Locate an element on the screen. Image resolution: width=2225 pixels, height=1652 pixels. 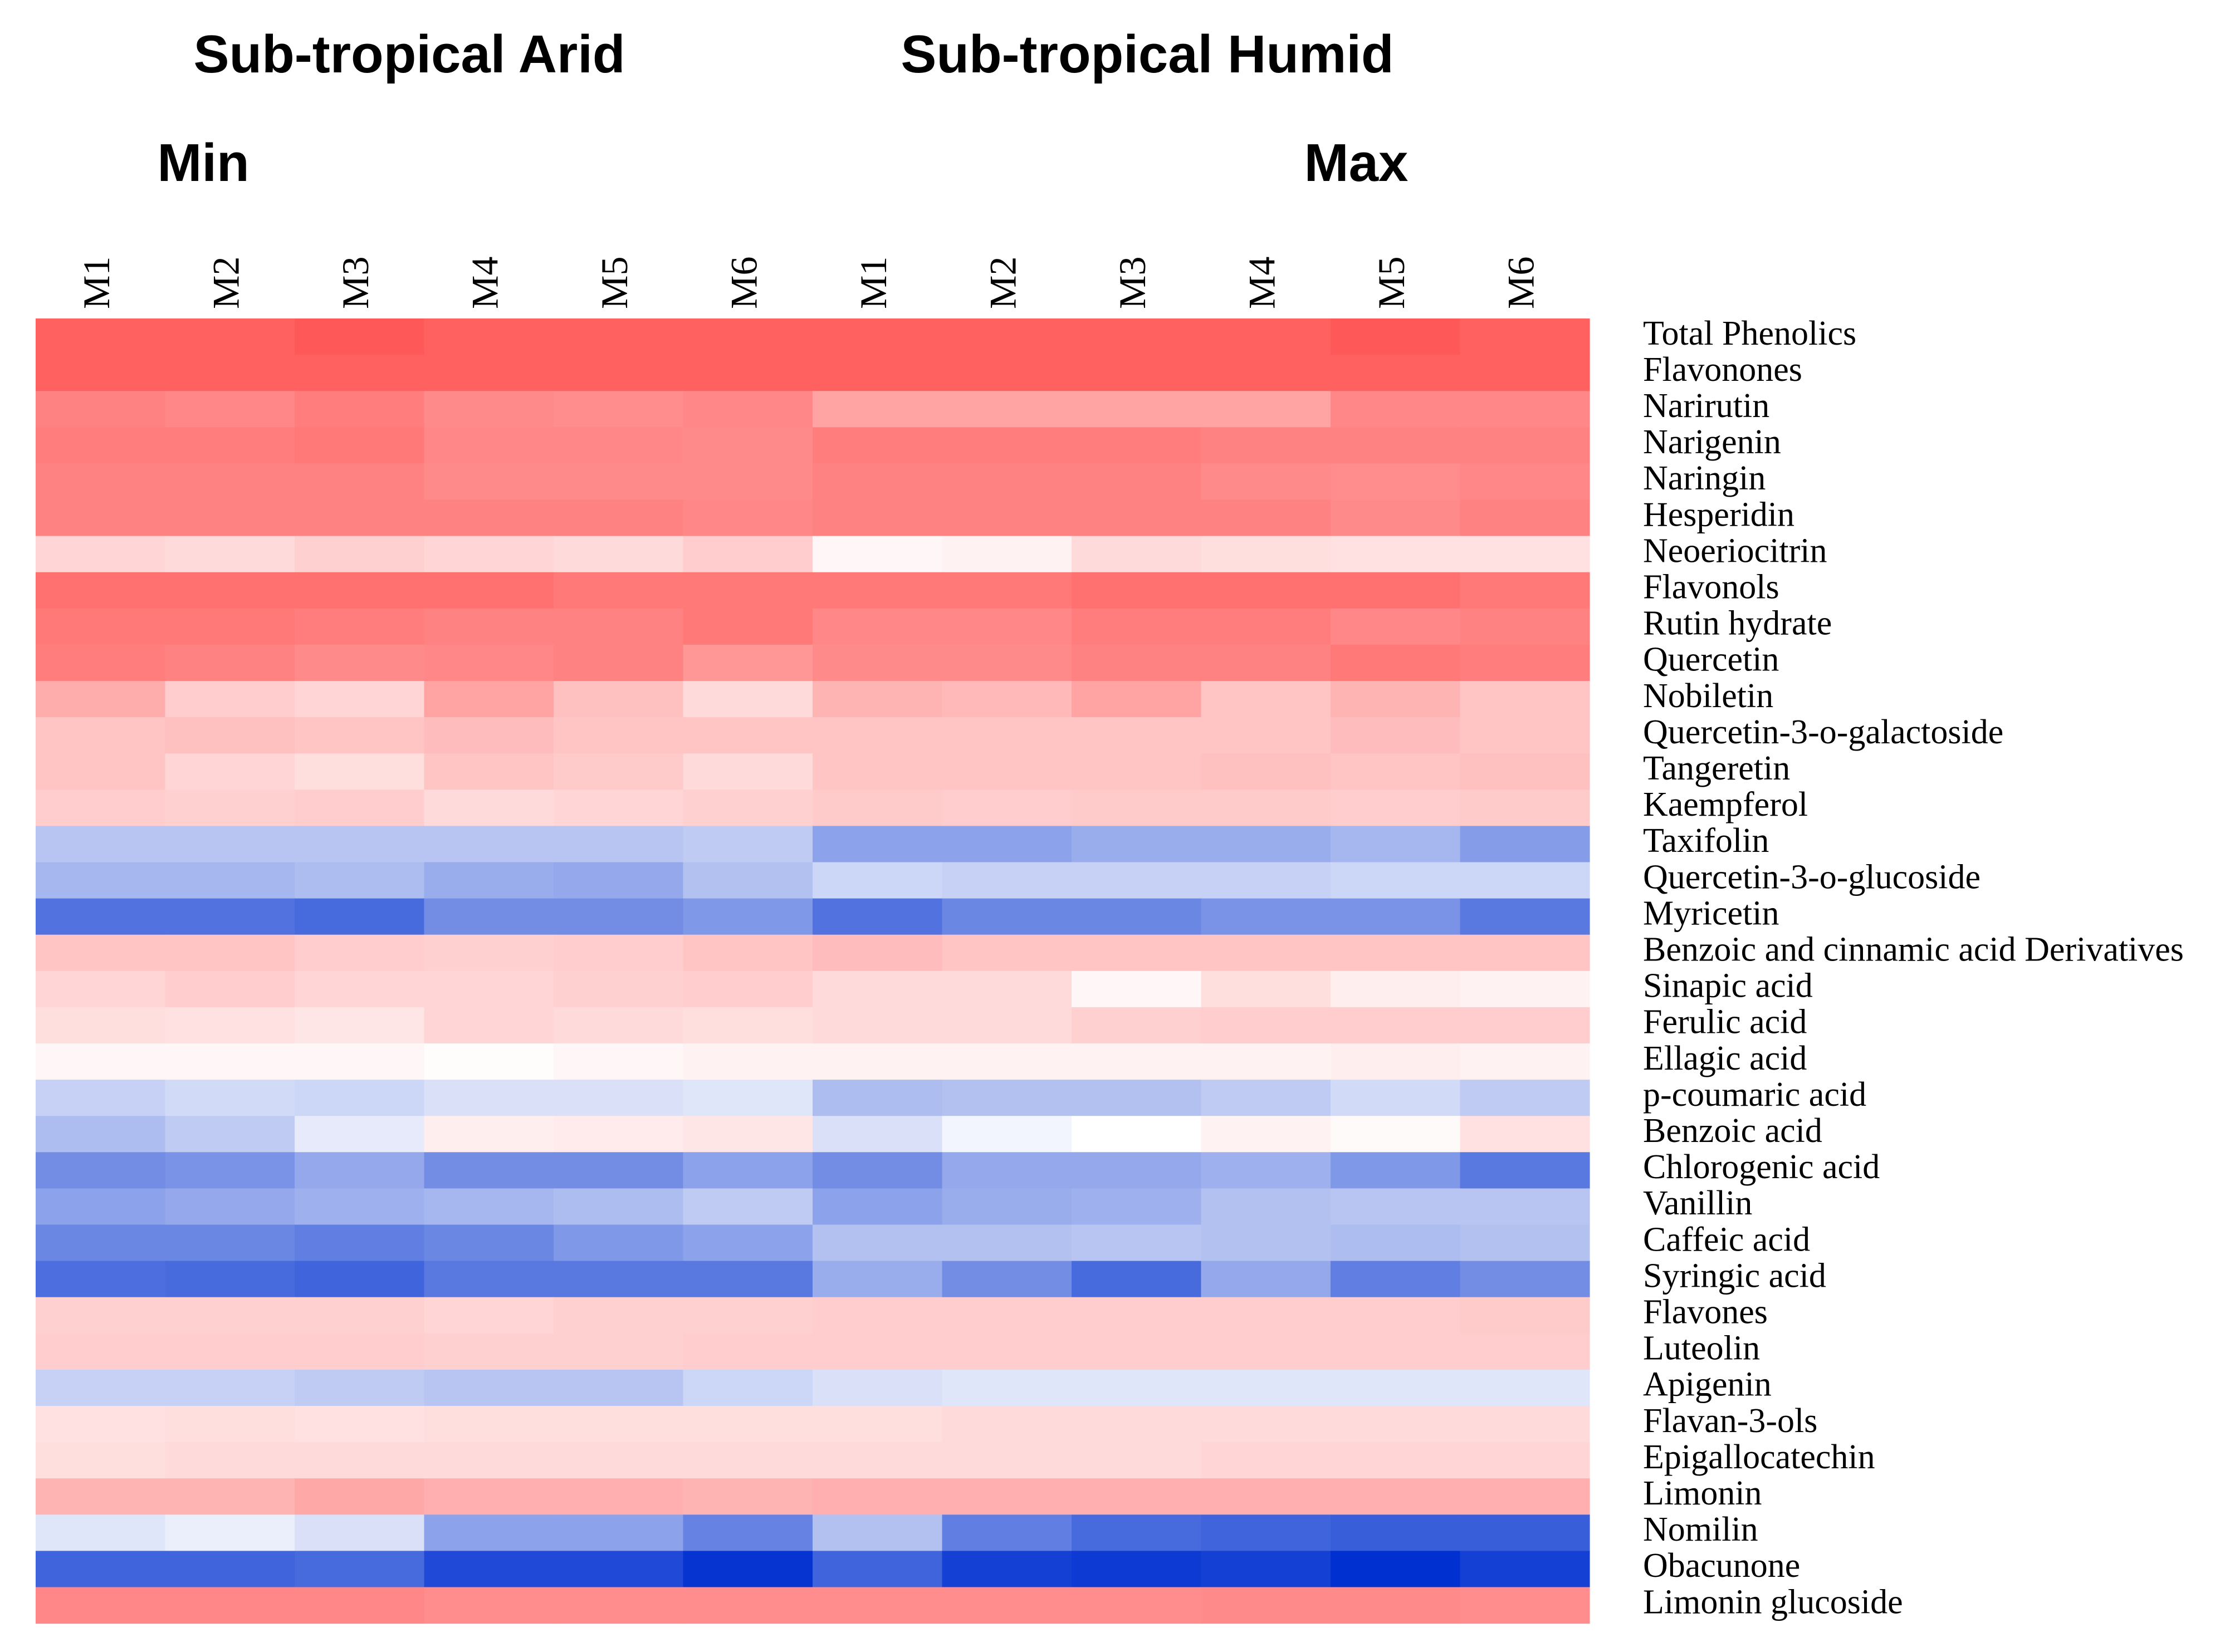
row-label: Ellagic acid is located at coordinates (1725, 1058).